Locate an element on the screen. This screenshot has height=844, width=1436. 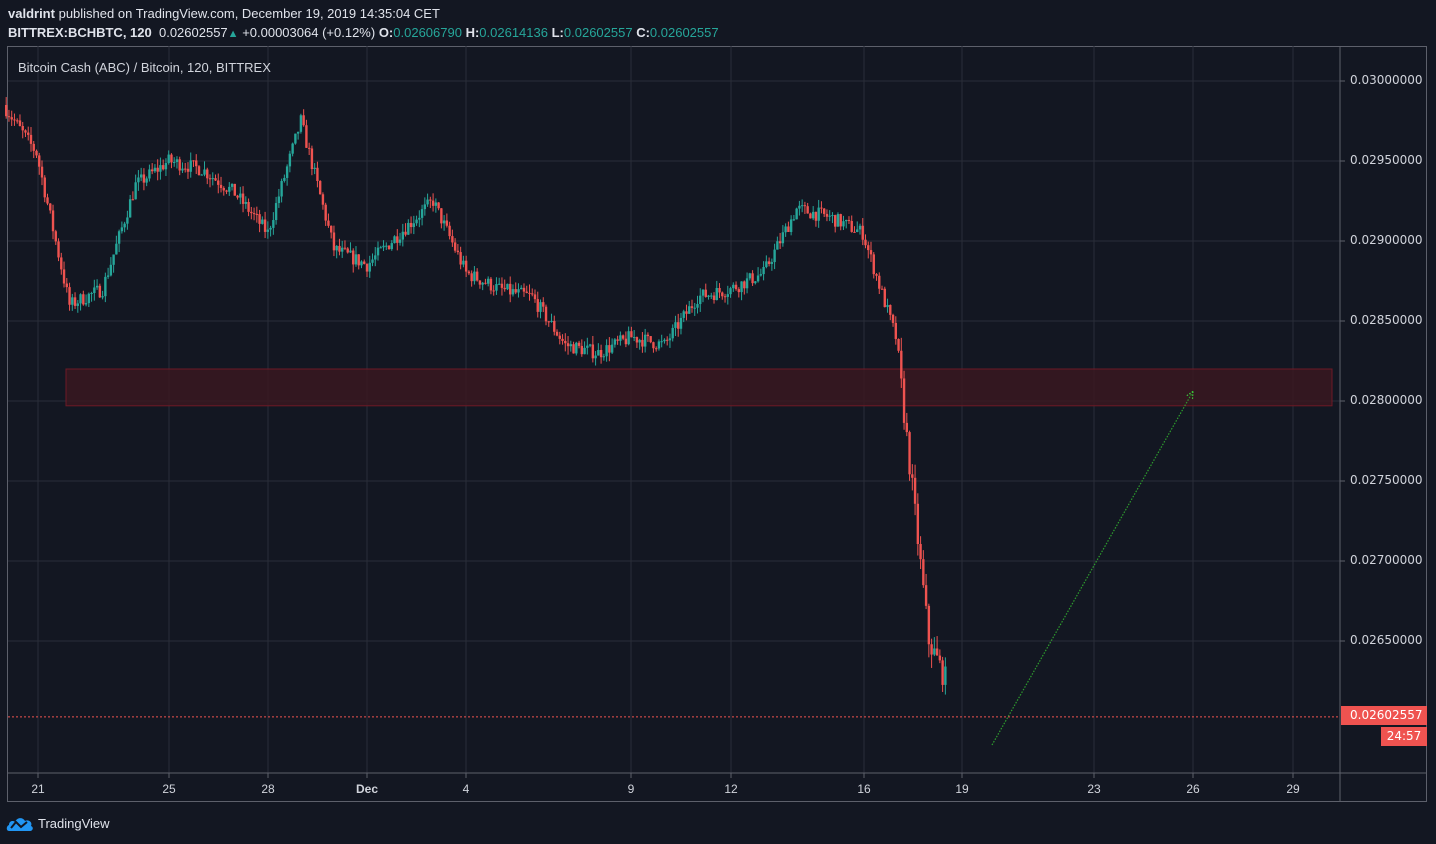
low-value: 0.02602557 is located at coordinates (598, 32).